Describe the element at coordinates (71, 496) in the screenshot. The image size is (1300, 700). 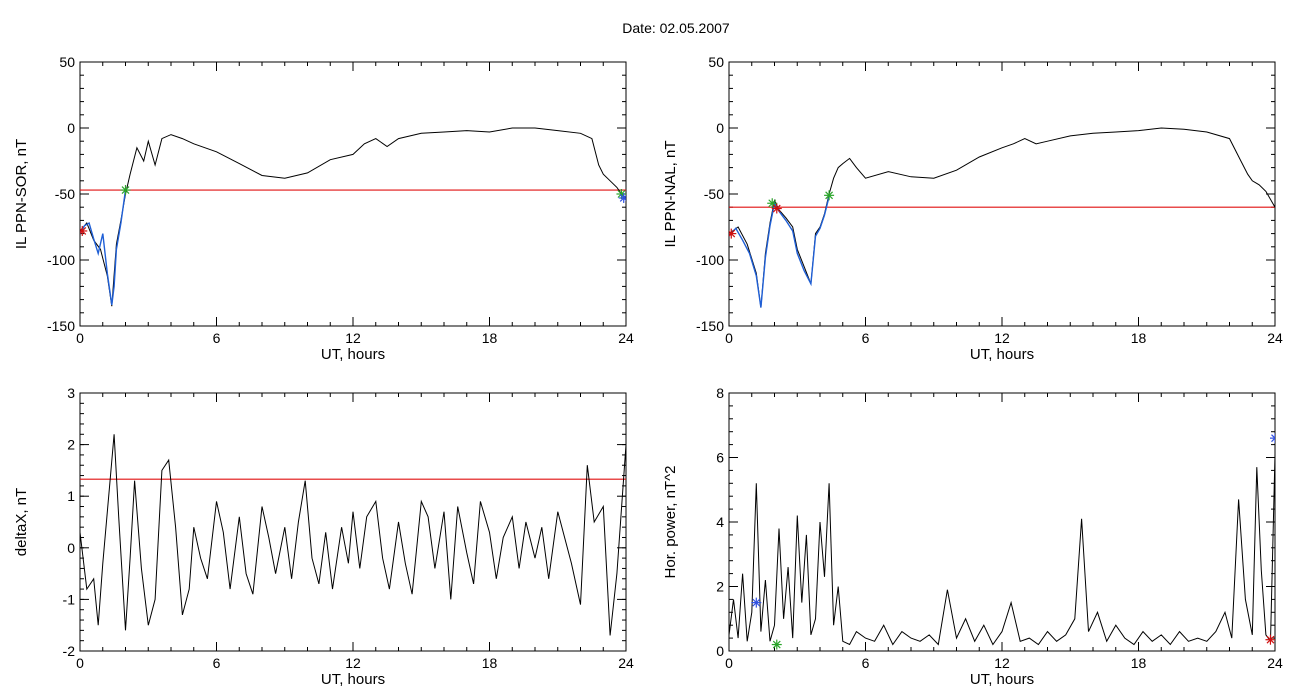
I see `y-tick-label: 1` at that location.